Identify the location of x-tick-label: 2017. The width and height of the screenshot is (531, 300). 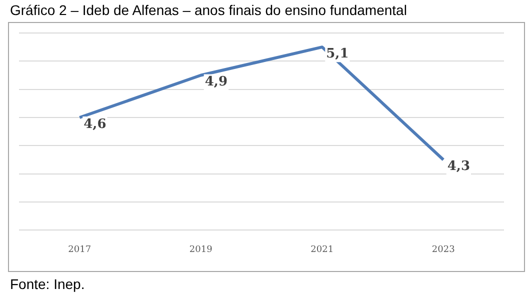
(80, 249).